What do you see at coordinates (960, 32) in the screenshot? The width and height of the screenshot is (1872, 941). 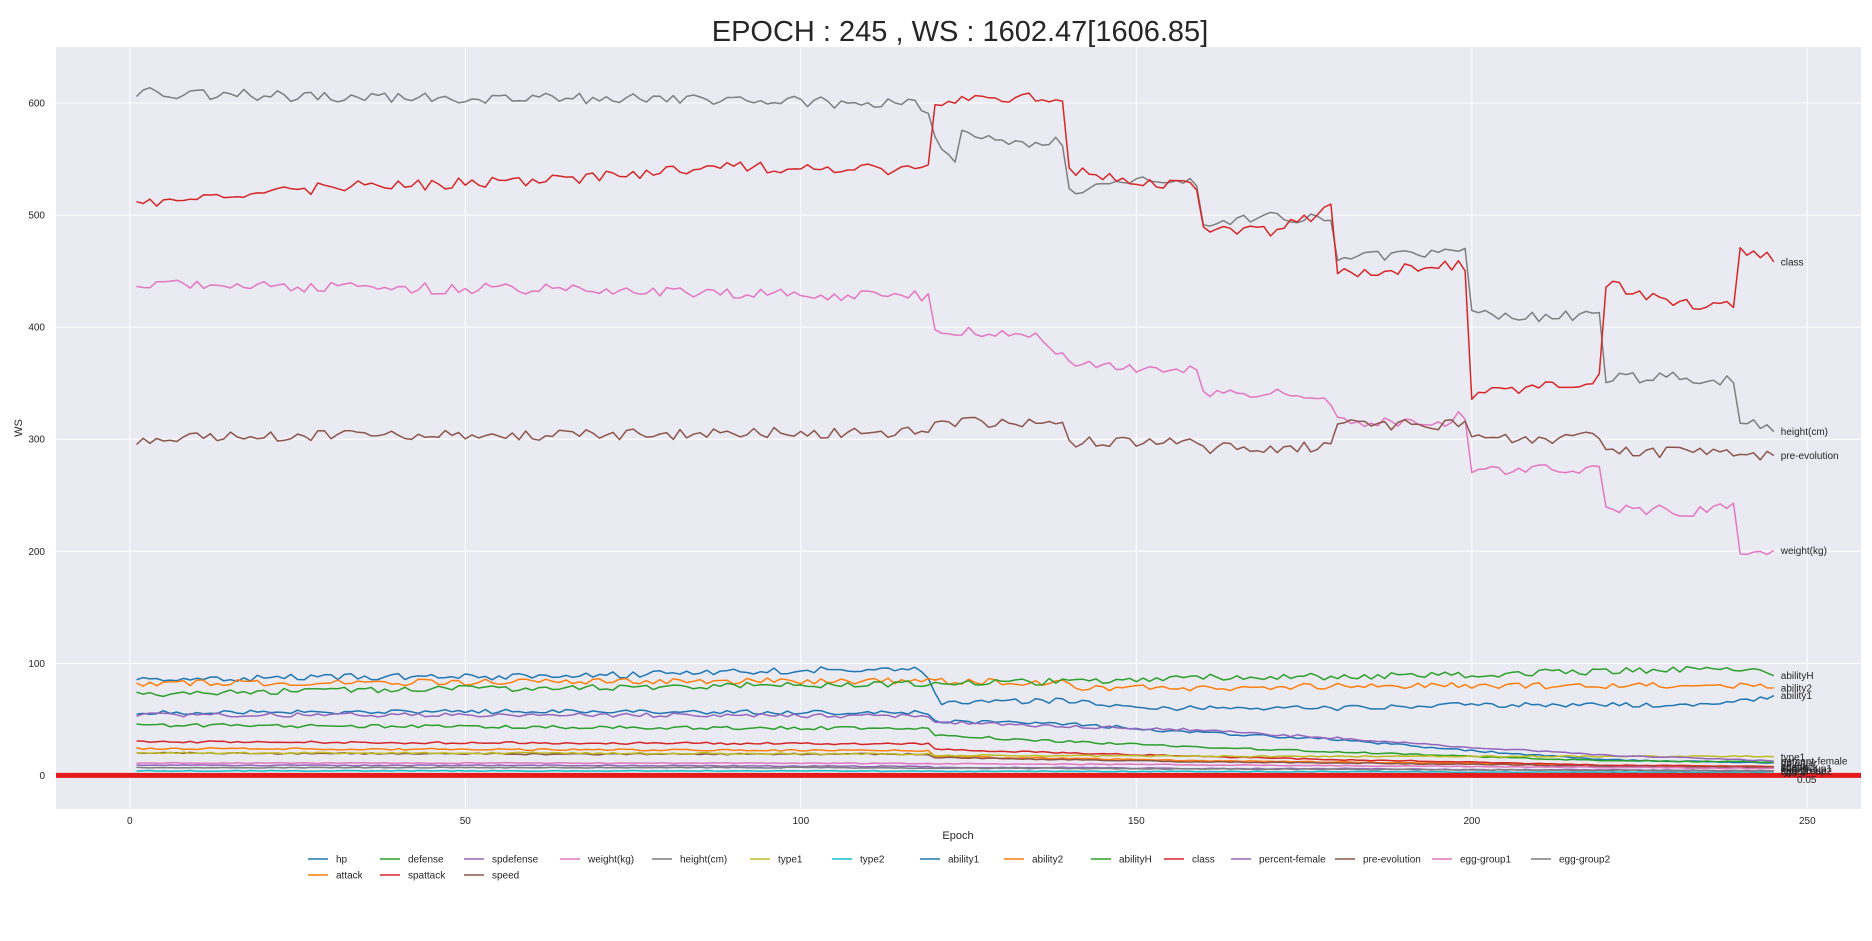 I see `chart-title: EPOCH : 245 , WS : 1602.47[1606.85]` at bounding box center [960, 32].